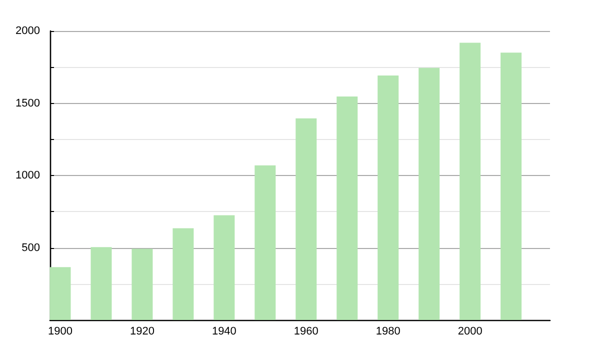 The width and height of the screenshot is (600, 350). What do you see at coordinates (224, 332) in the screenshot?
I see `x-tick-label: 1940` at bounding box center [224, 332].